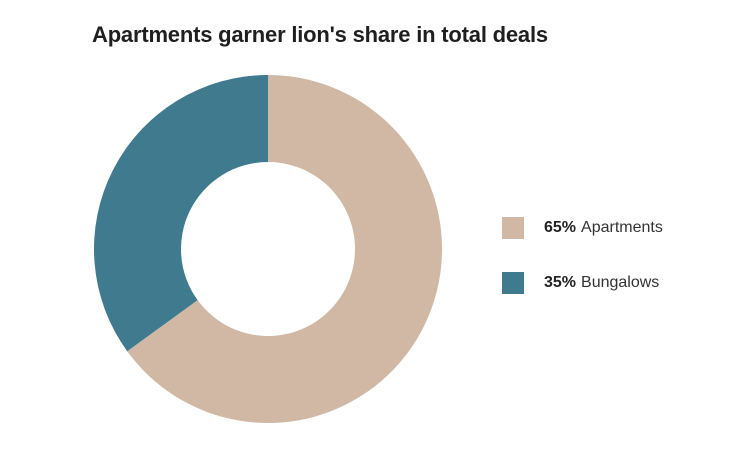 The width and height of the screenshot is (744, 455). Describe the element at coordinates (560, 282) in the screenshot. I see `legend-value-bungalows: 35%` at that location.